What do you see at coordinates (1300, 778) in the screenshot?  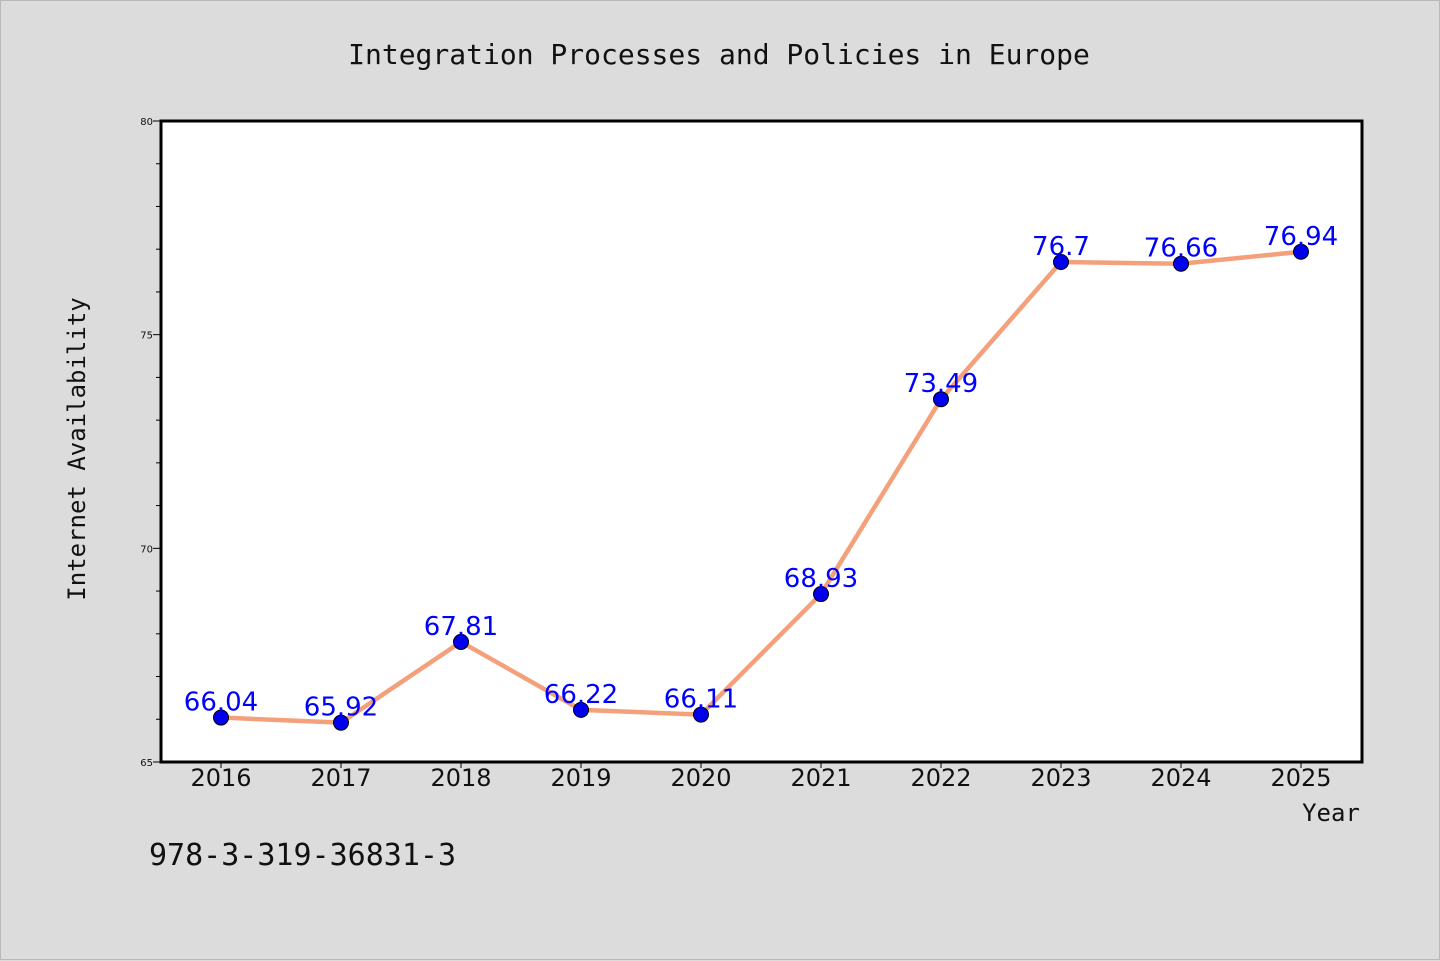 I see `x-tick-label: 2025` at bounding box center [1300, 778].